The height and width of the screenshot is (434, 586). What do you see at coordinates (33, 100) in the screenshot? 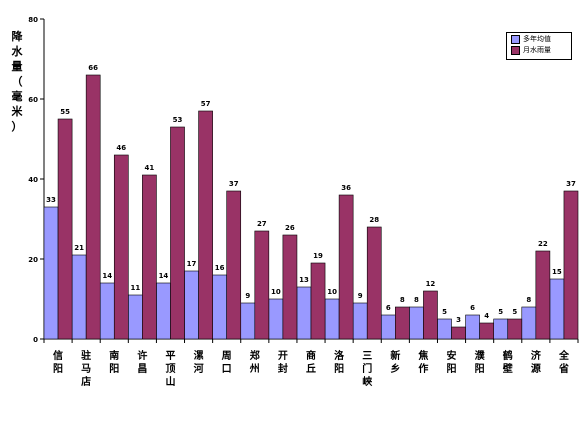
I see `y-tick-label: 60` at bounding box center [33, 100].